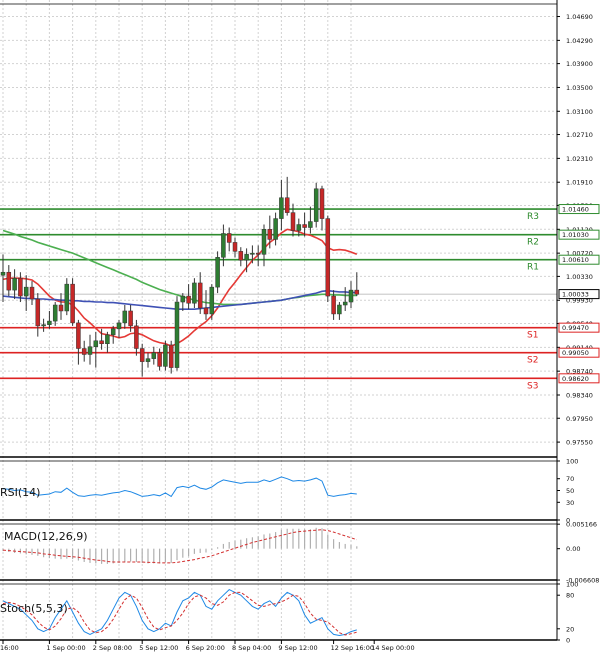 The width and height of the screenshot is (600, 654). Describe the element at coordinates (579, 419) in the screenshot. I see `price-tick-label: 0.97950` at that location.